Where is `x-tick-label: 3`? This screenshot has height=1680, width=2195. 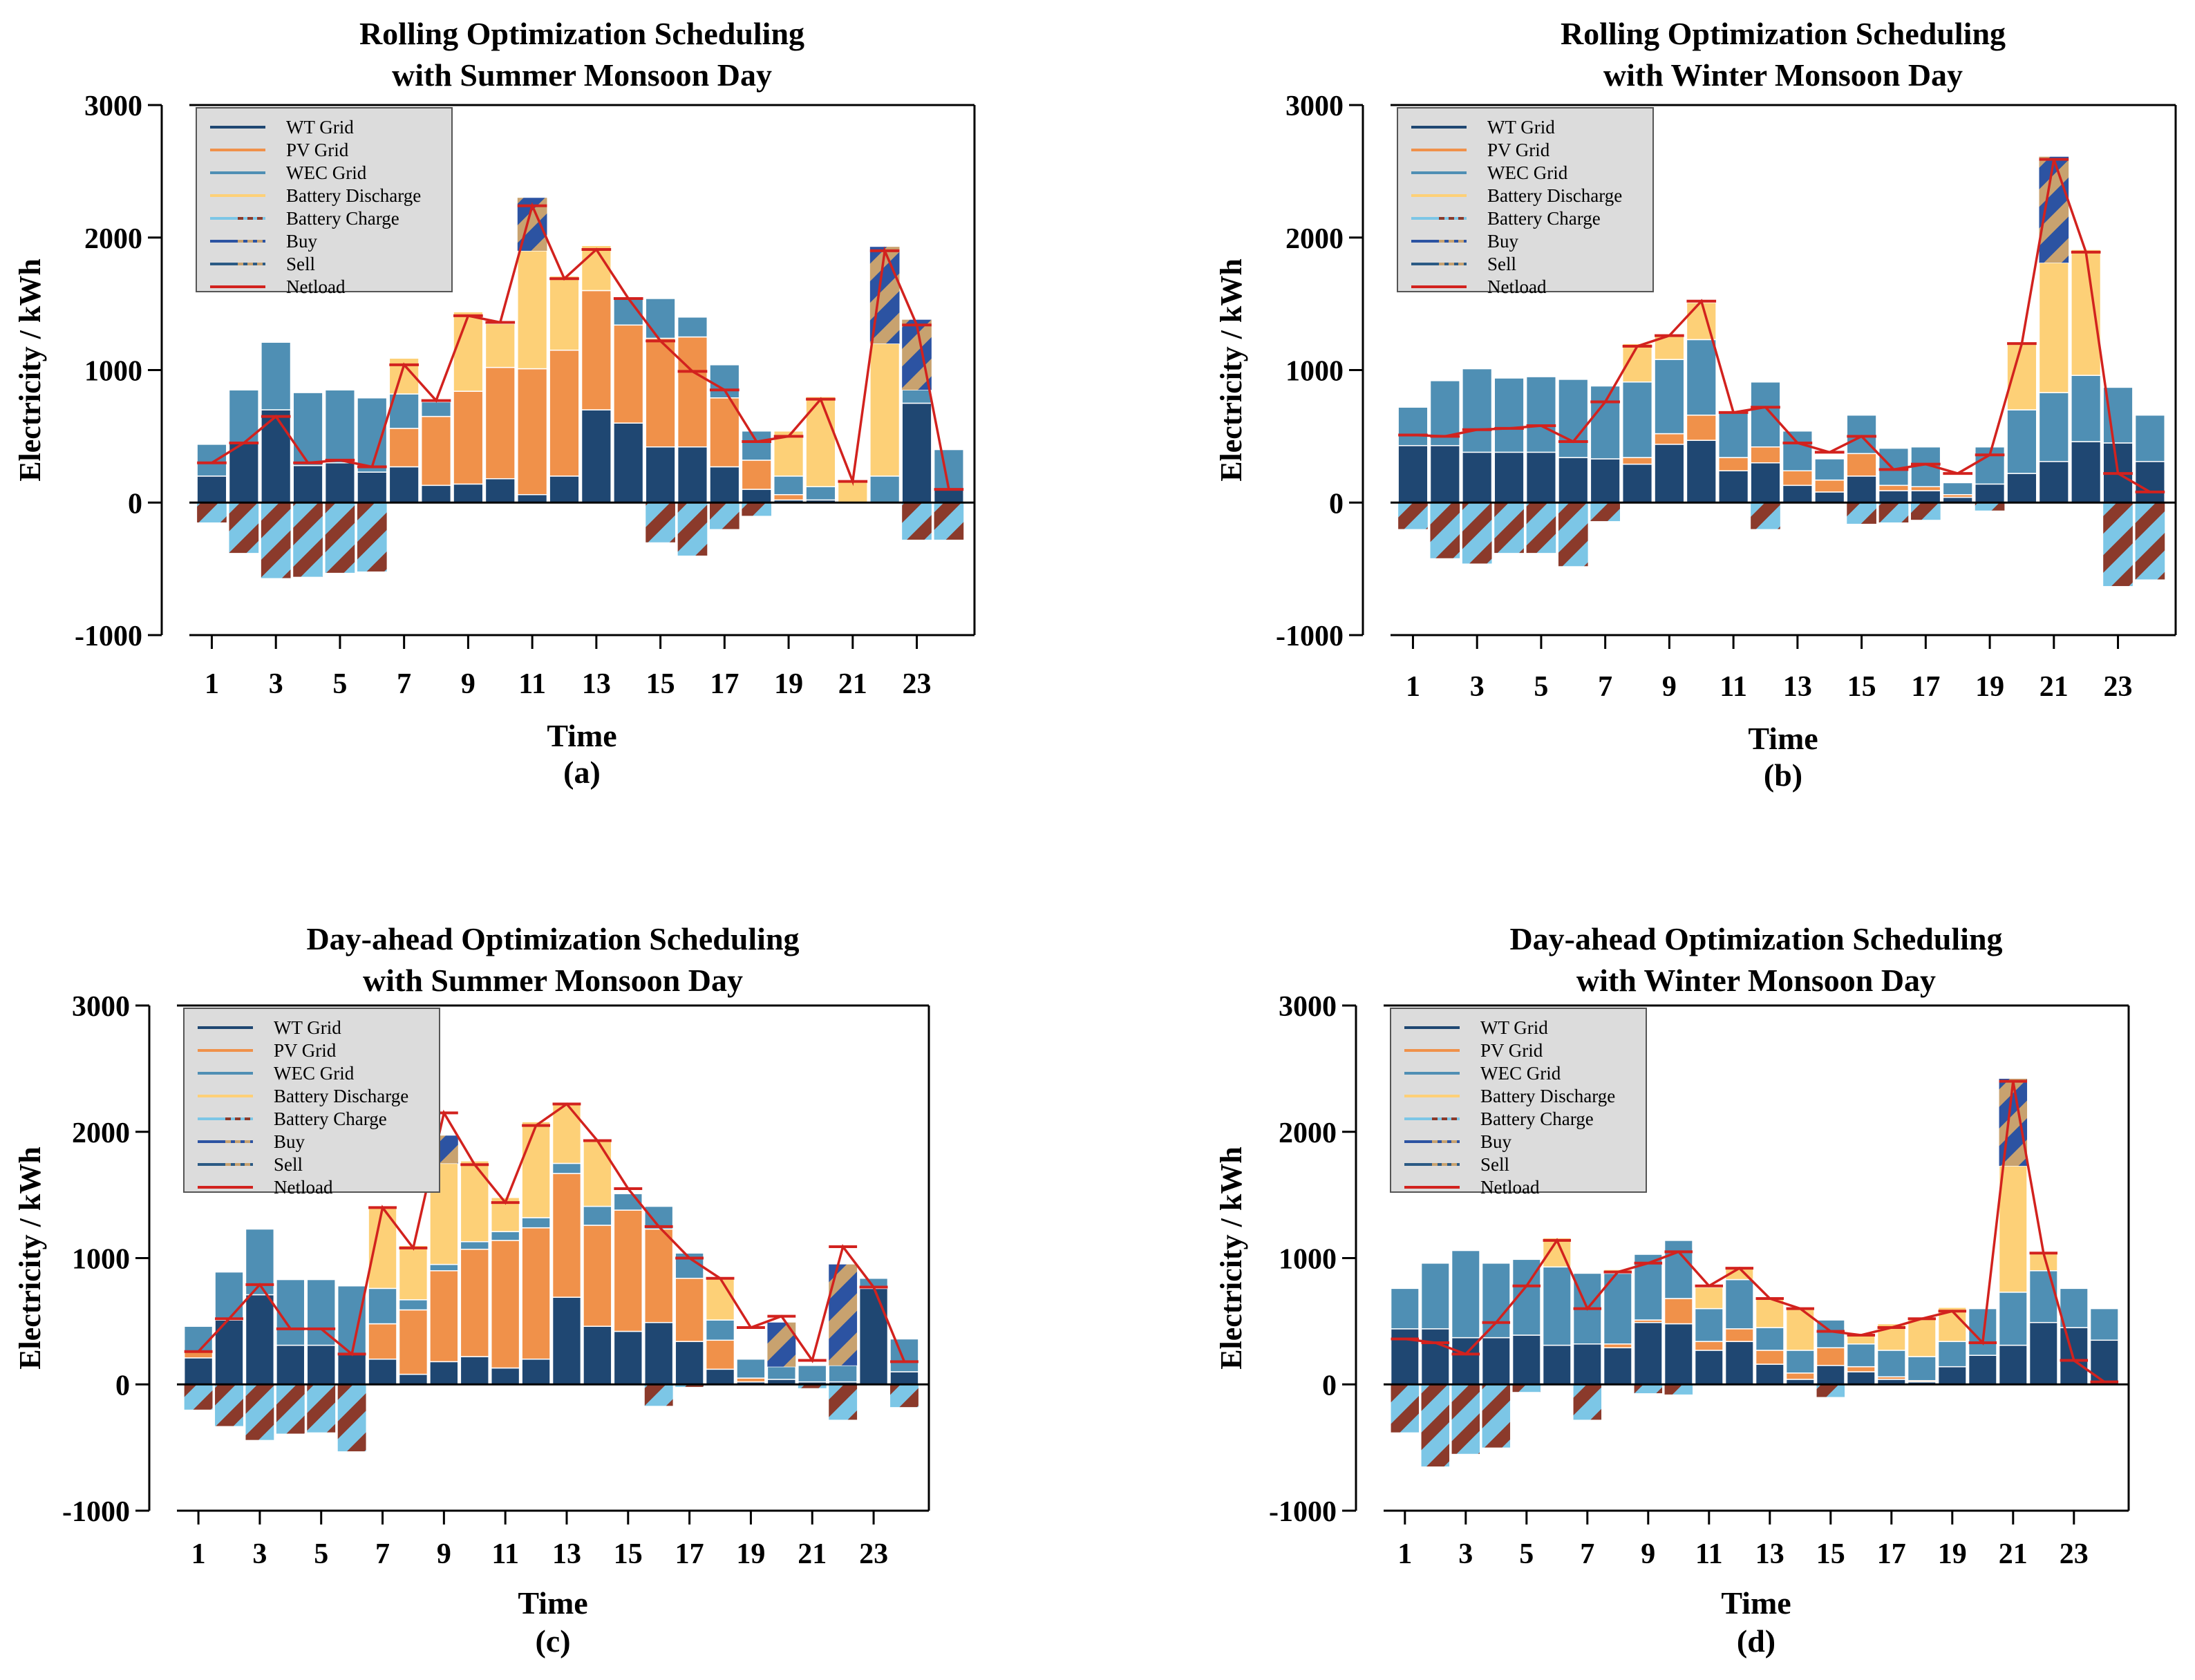
x-tick-label: 3 is located at coordinates (260, 1554).